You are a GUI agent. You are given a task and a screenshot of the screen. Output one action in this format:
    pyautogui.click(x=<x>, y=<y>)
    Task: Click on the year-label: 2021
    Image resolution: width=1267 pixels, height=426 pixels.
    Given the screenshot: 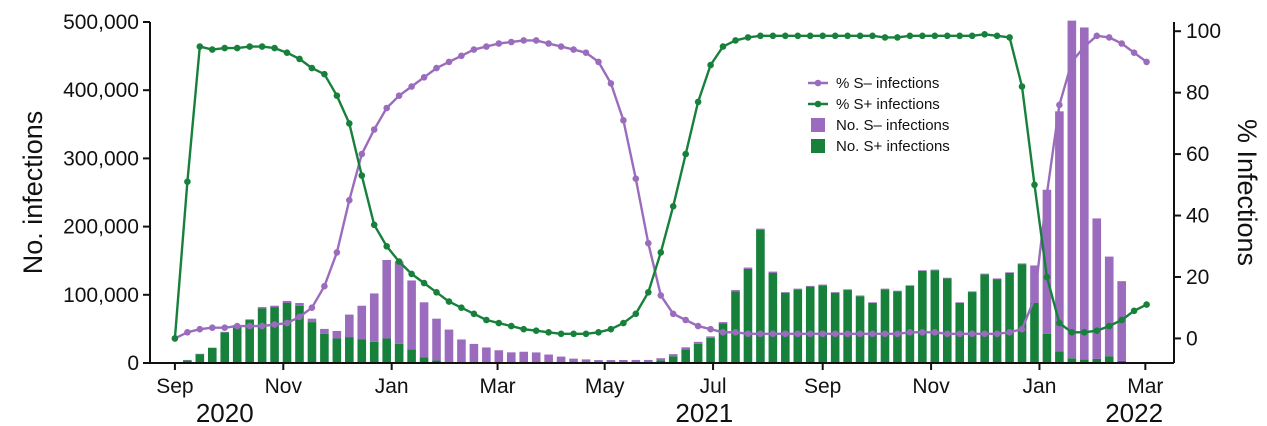 What is the action you would take?
    pyautogui.click(x=704, y=412)
    